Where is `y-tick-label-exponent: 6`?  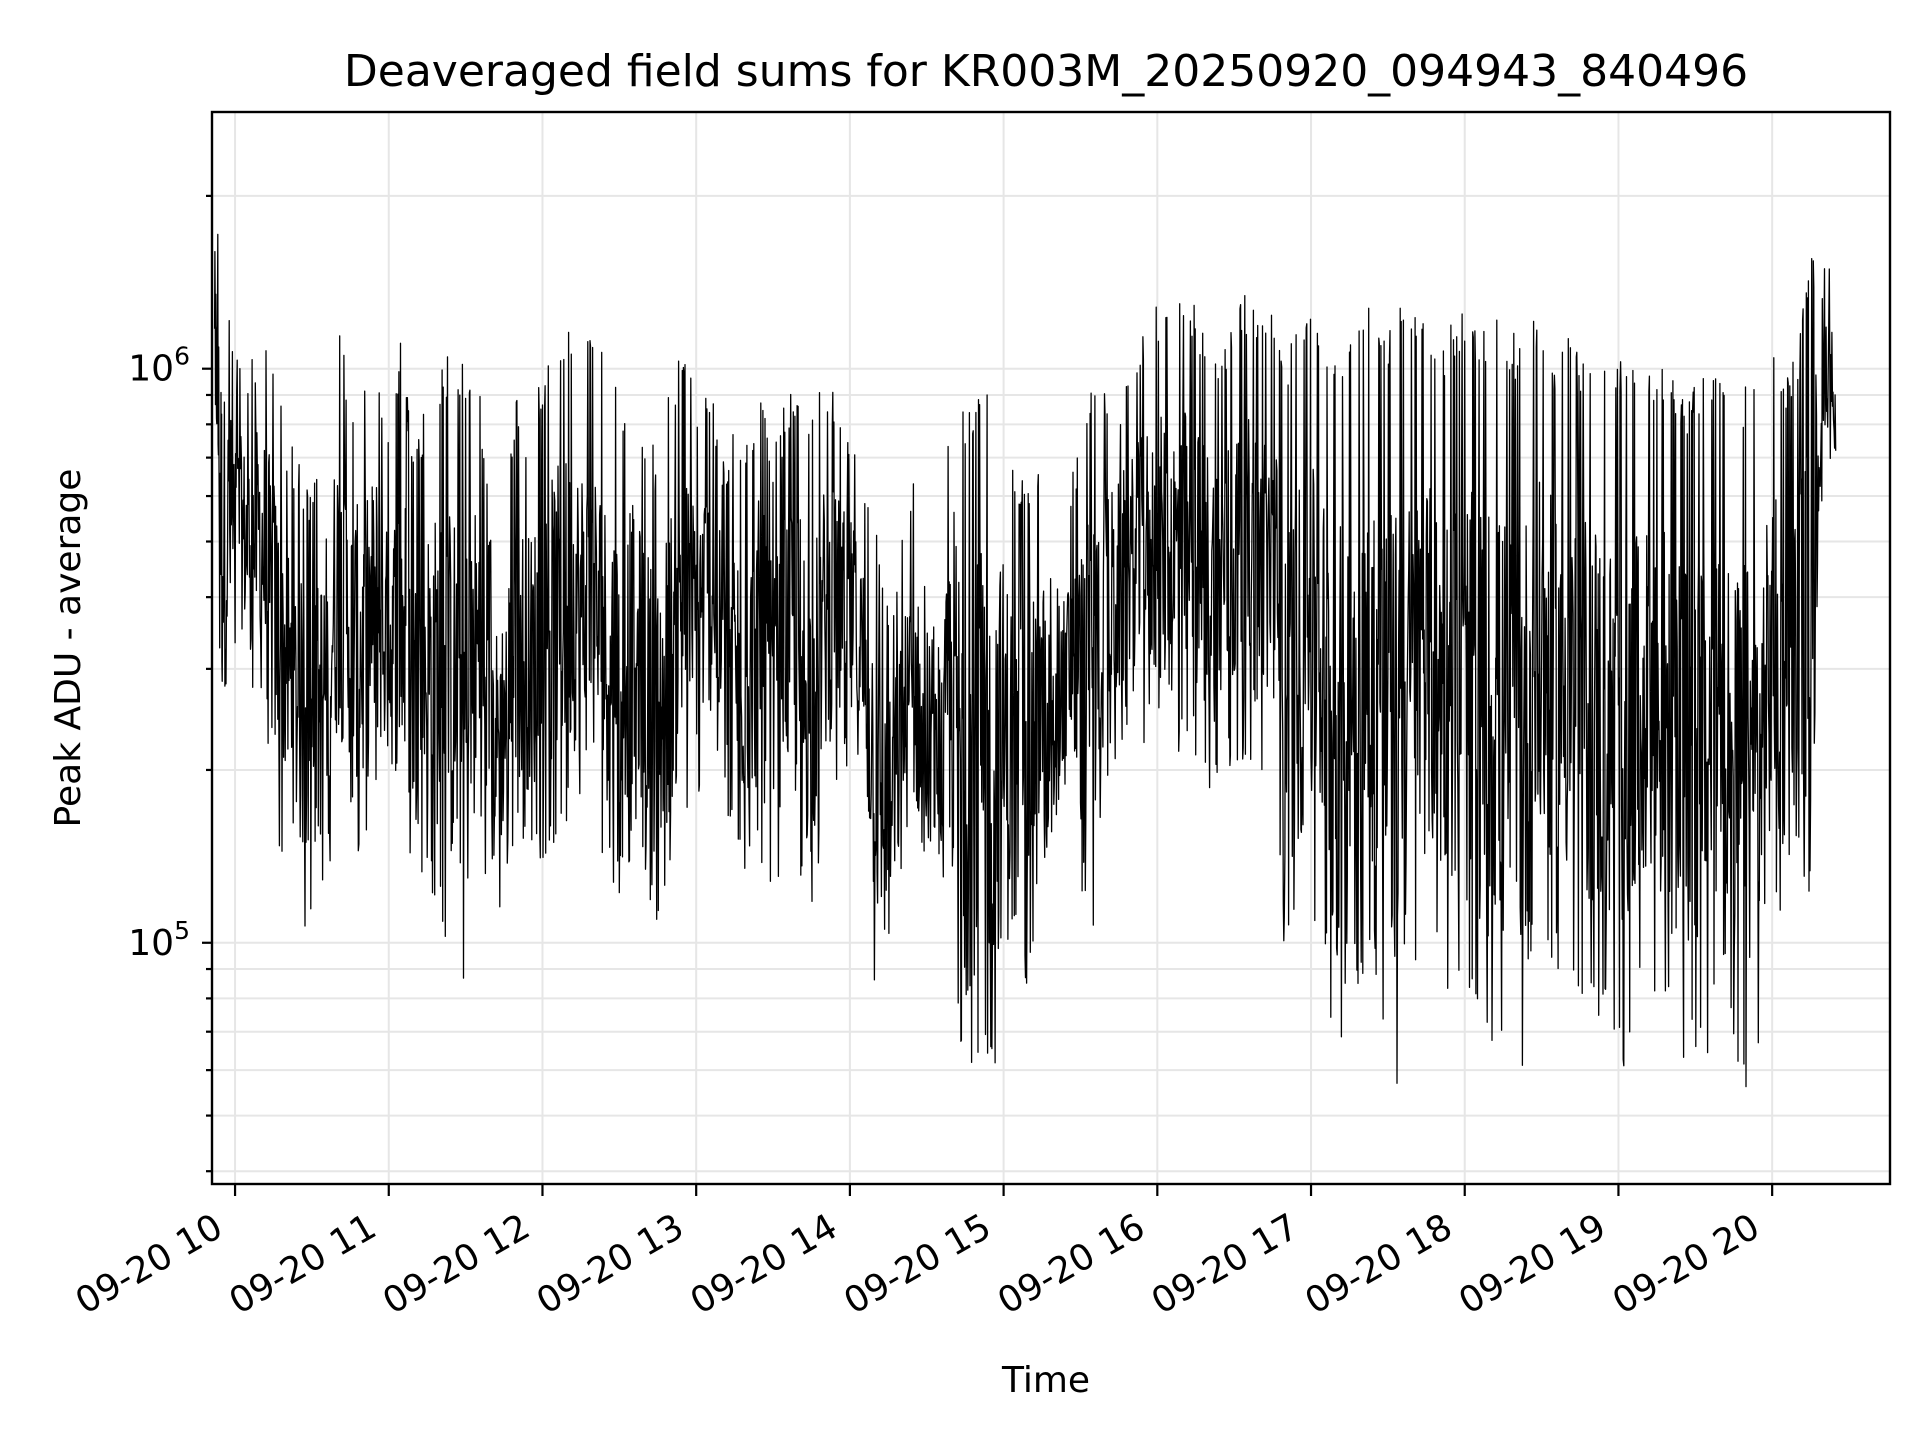 y-tick-label-exponent: 6 is located at coordinates (182, 356).